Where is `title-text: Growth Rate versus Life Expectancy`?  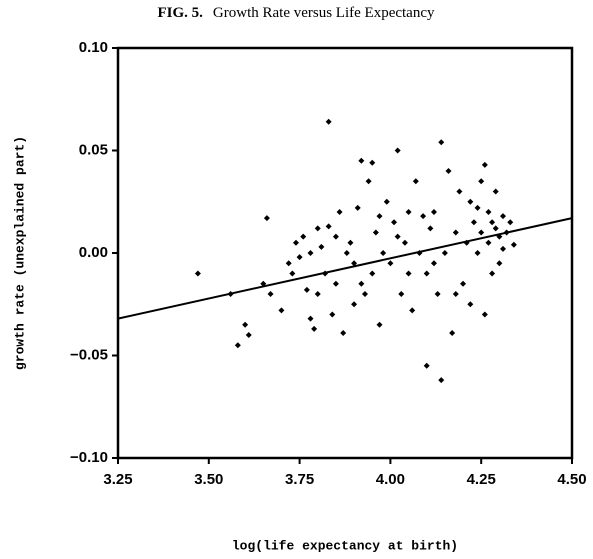
title-text: Growth Rate versus Life Expectancy is located at coordinates (324, 13).